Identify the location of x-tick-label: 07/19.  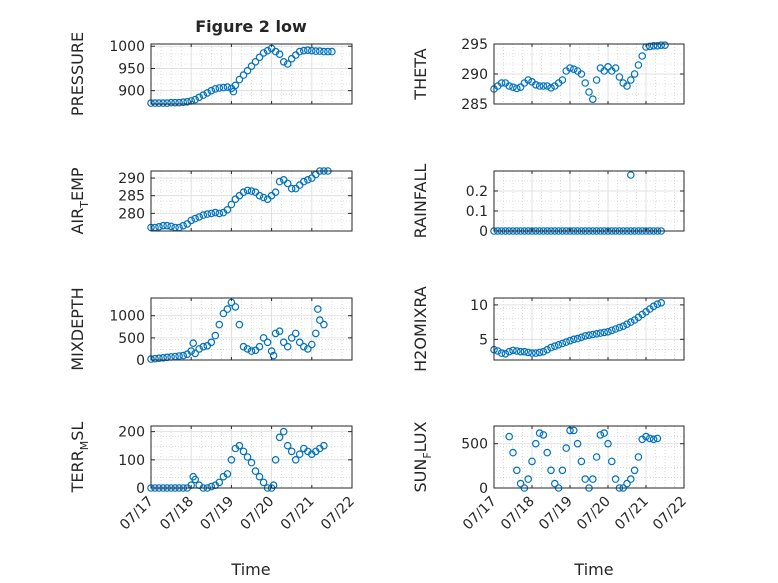
(556, 514).